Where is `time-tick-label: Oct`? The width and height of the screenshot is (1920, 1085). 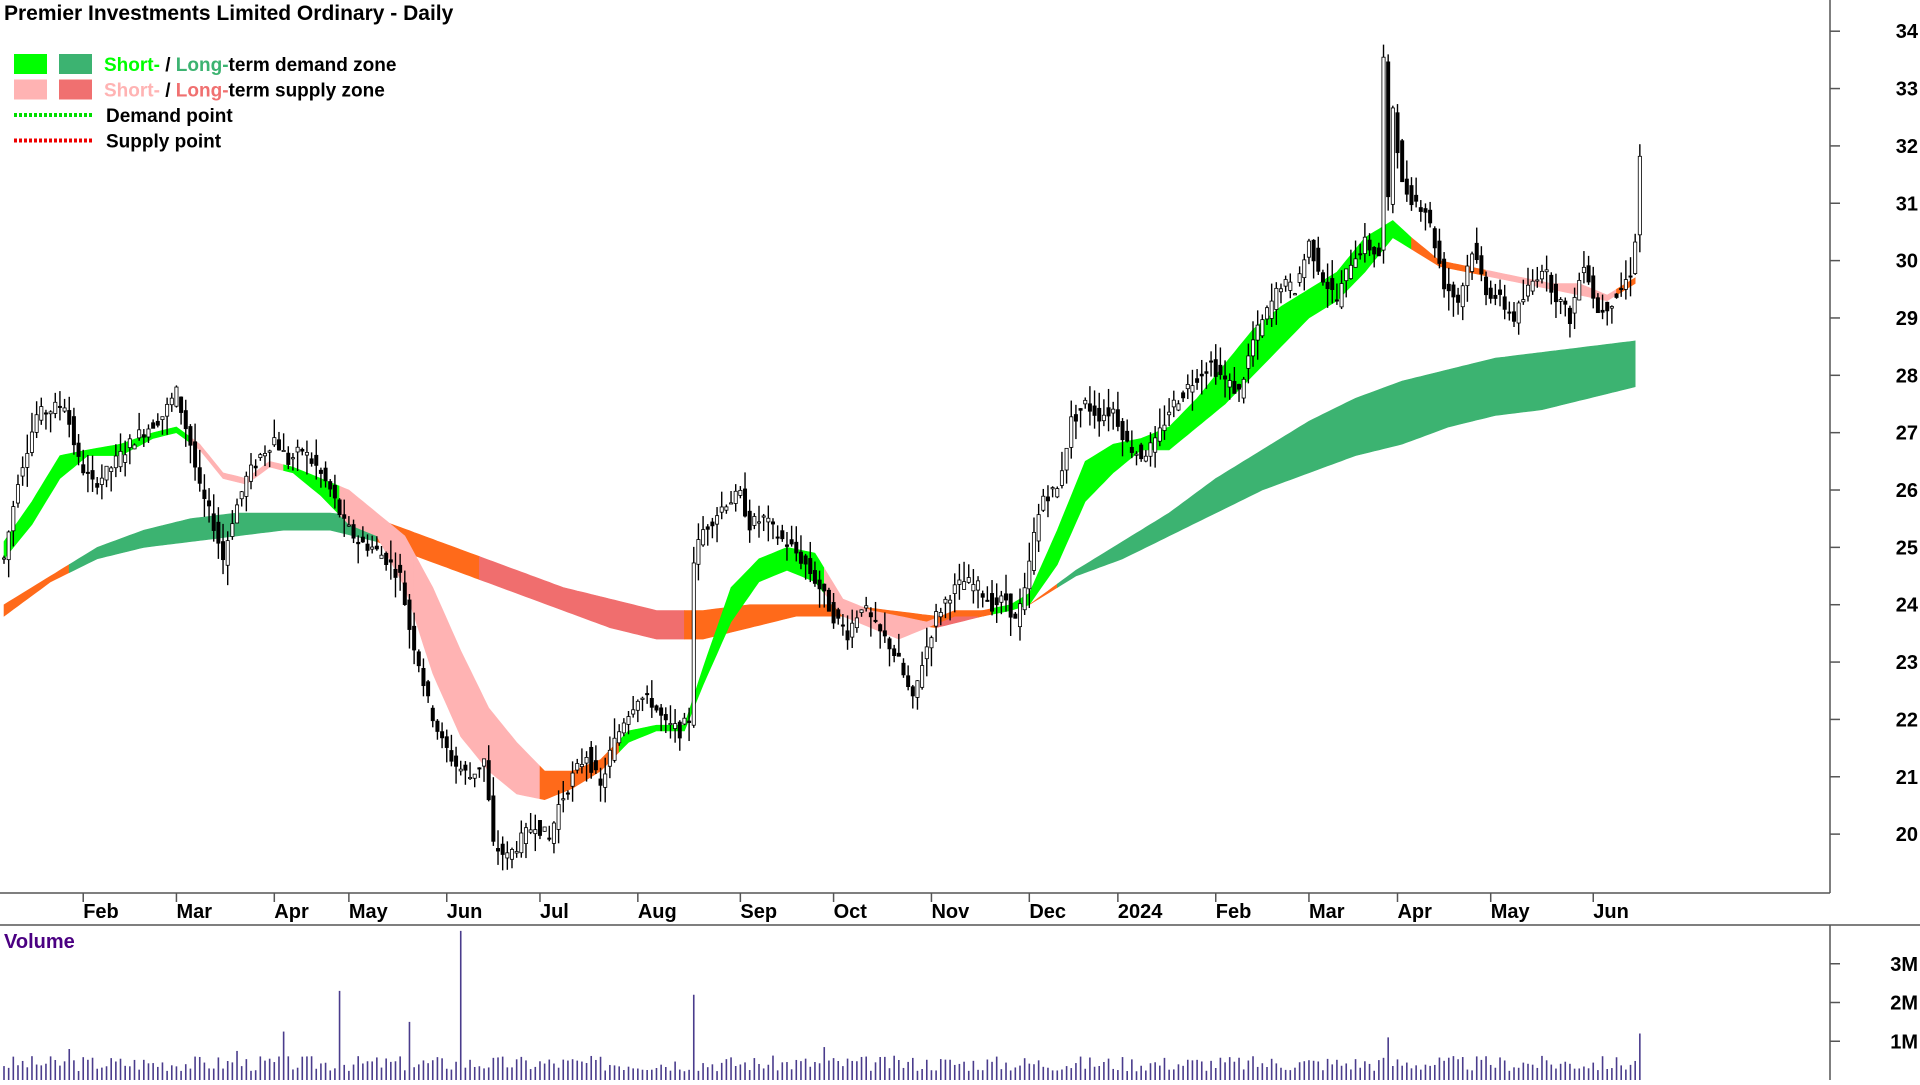 time-tick-label: Oct is located at coordinates (851, 912).